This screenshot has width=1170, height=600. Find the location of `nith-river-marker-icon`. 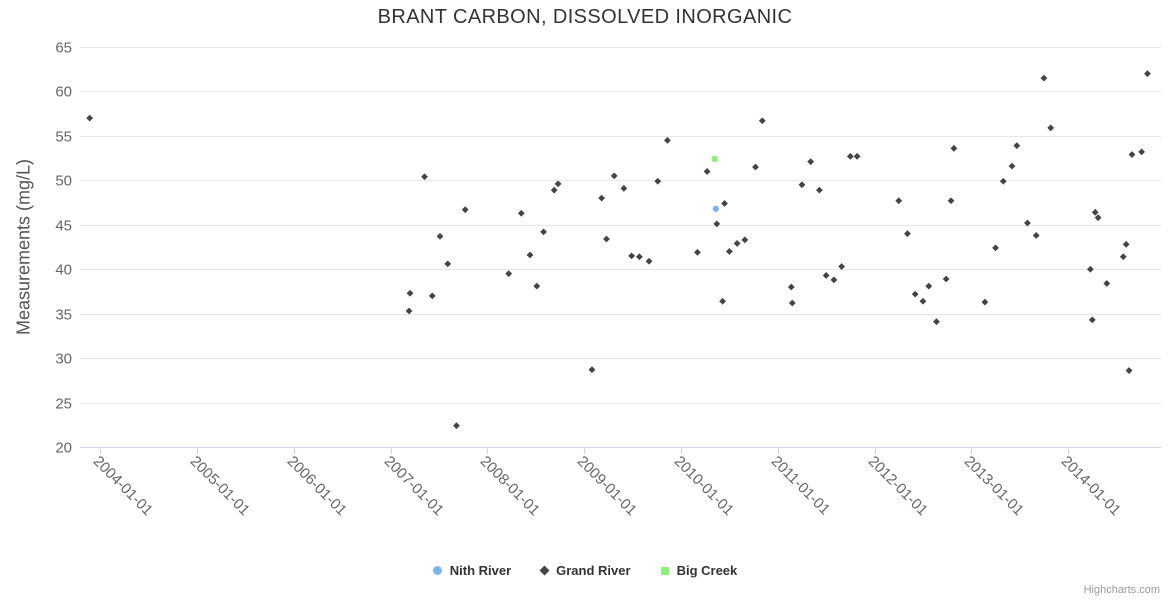

nith-river-marker-icon is located at coordinates (437, 570).